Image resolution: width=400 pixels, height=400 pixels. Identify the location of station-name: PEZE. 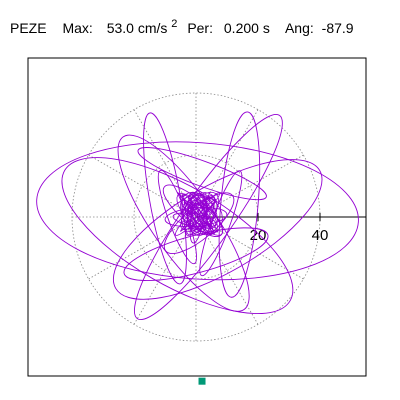
(28, 28).